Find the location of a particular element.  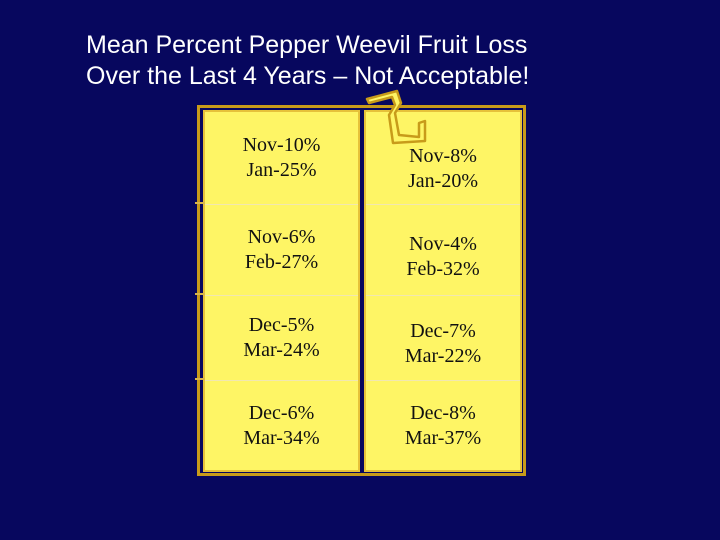

table-cell: Dec-6% Mar-34% is located at coordinates (281, 425).